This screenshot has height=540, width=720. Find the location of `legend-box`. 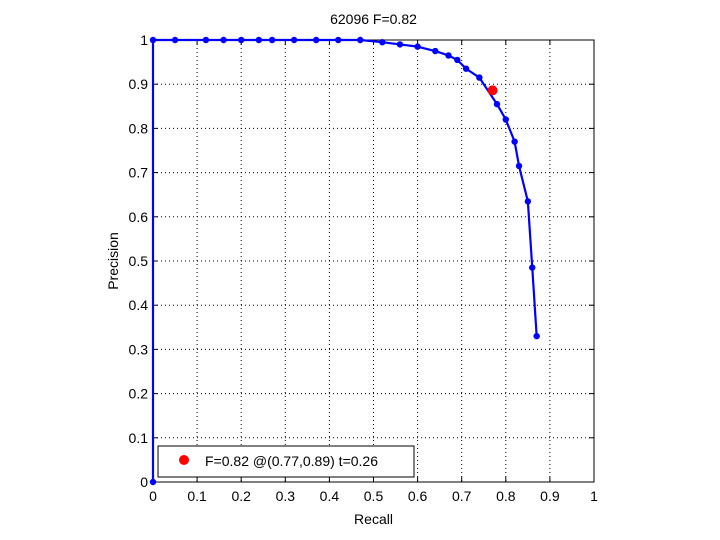

legend-box is located at coordinates (286, 461).